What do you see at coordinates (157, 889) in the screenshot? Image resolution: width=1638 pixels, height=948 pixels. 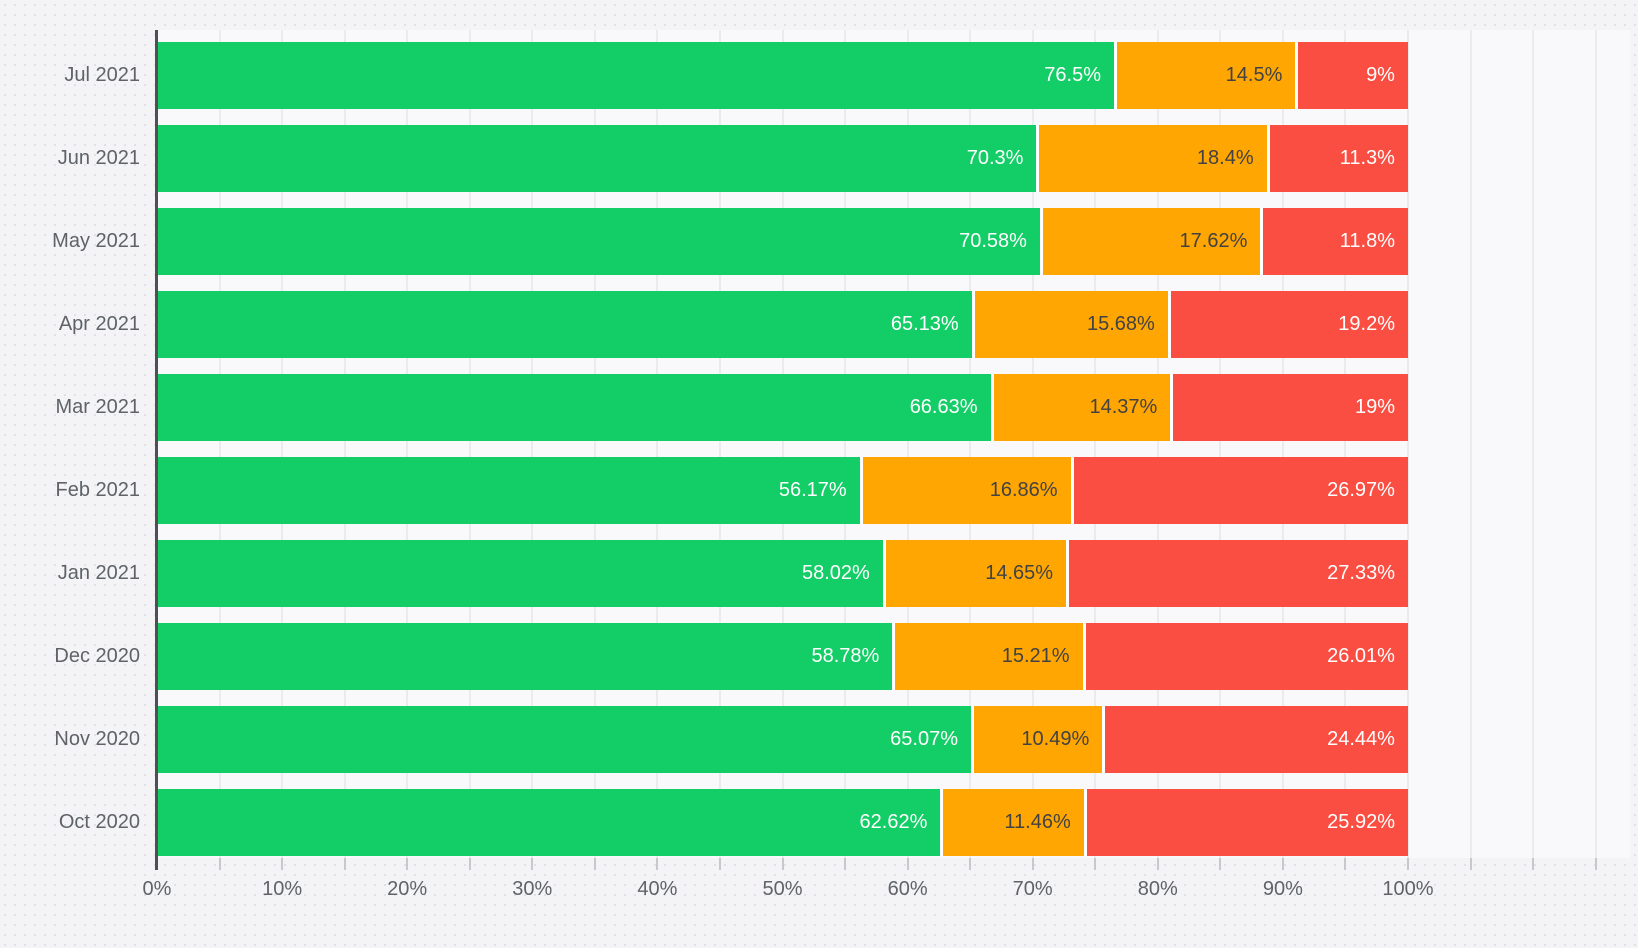 I see `x-axis-tick-label: 0%` at bounding box center [157, 889].